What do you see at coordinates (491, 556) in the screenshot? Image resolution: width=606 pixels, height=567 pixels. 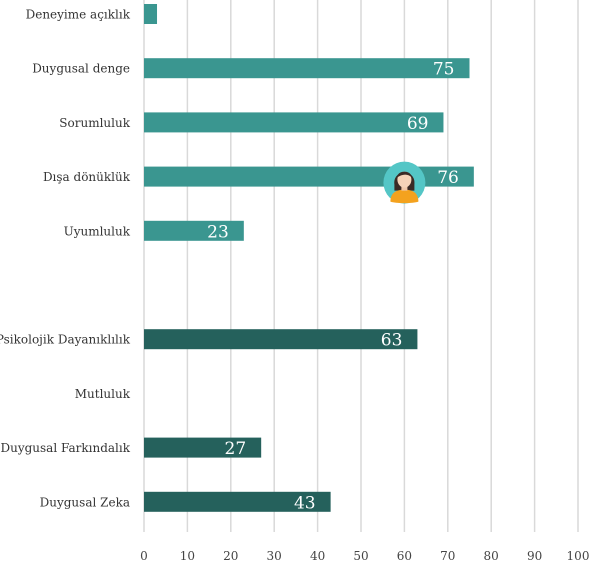 I see `x-tick-label: 80` at bounding box center [491, 556].